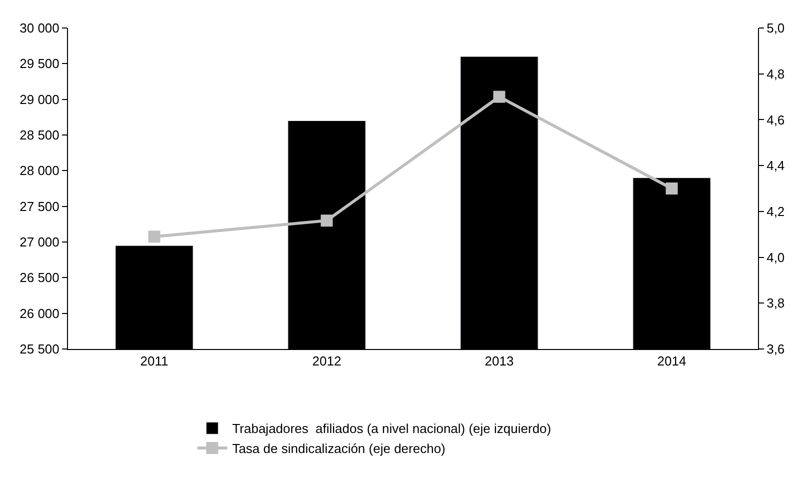 The height and width of the screenshot is (489, 810). What do you see at coordinates (775, 120) in the screenshot?
I see `y2-tick-label: 4,6` at bounding box center [775, 120].